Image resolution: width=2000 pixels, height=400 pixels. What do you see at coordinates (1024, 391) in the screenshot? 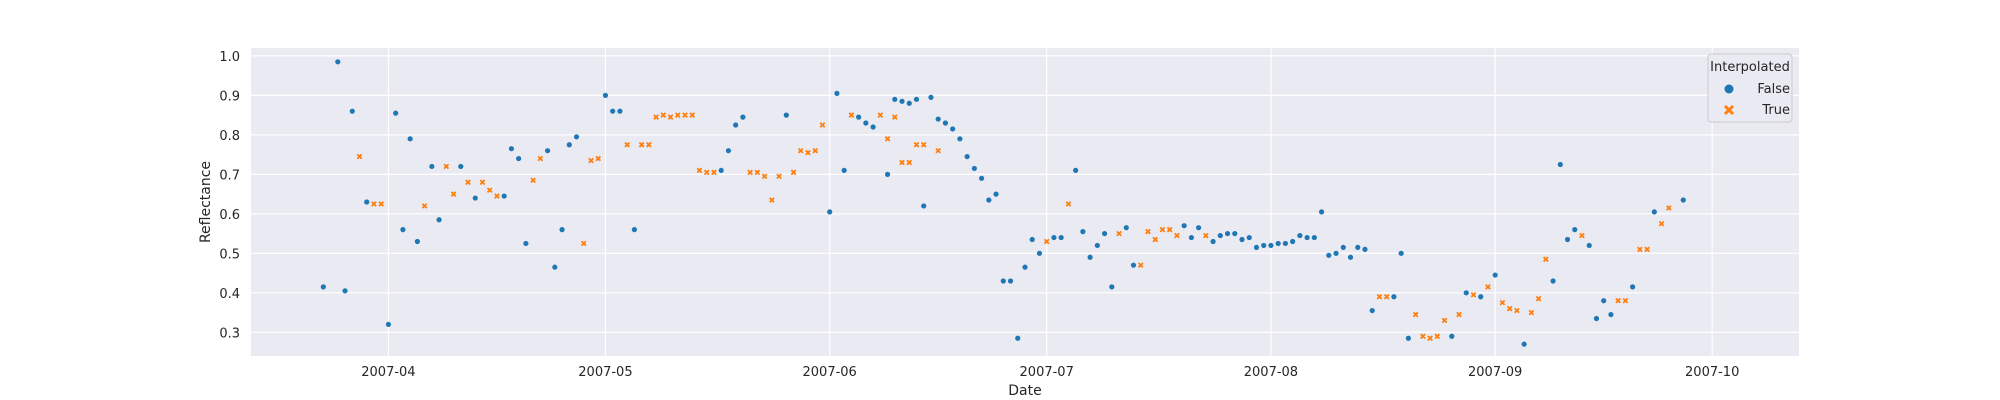
I see `x-axis-label: Date` at bounding box center [1024, 391].